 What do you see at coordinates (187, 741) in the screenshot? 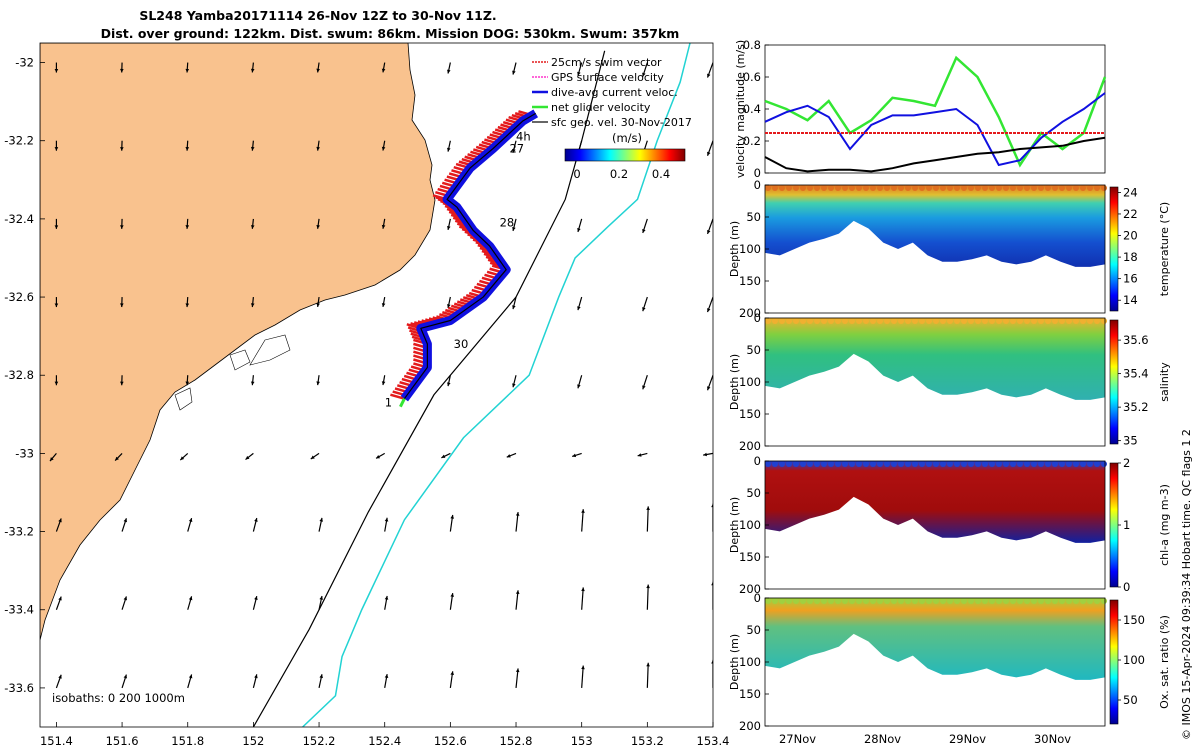
I see `map-x-tick-label: 151.8` at bounding box center [187, 741].